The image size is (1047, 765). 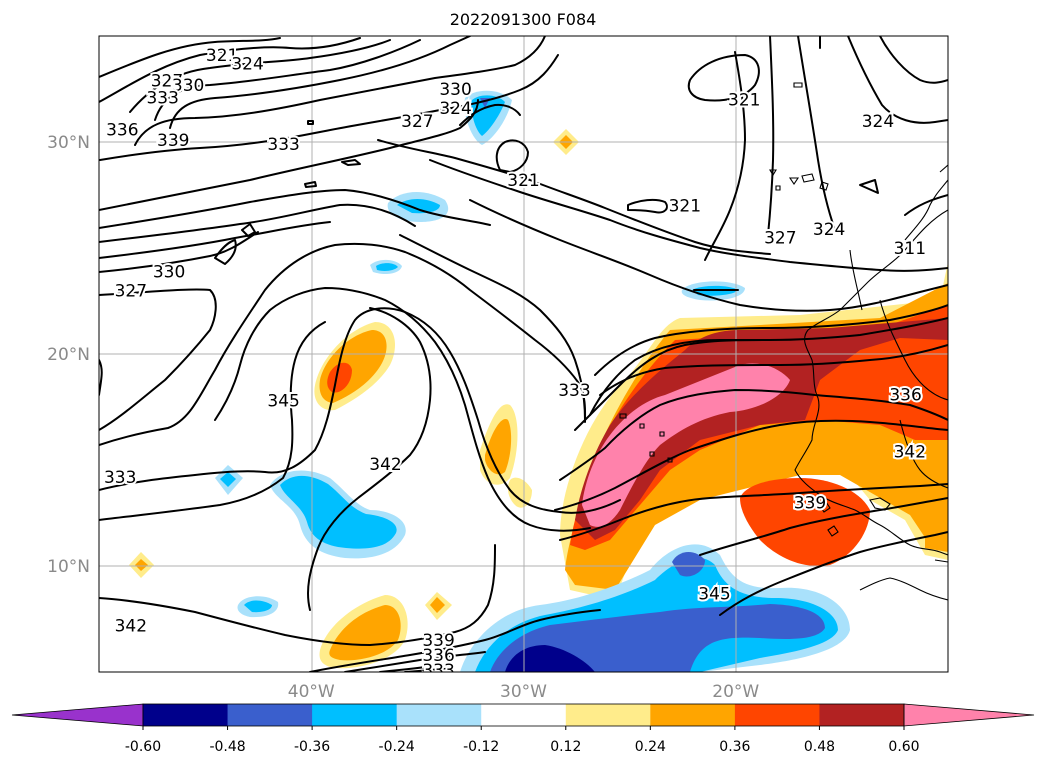 What do you see at coordinates (523, 692) in the screenshot?
I see `lon-tick-label: 30°W` at bounding box center [523, 692].